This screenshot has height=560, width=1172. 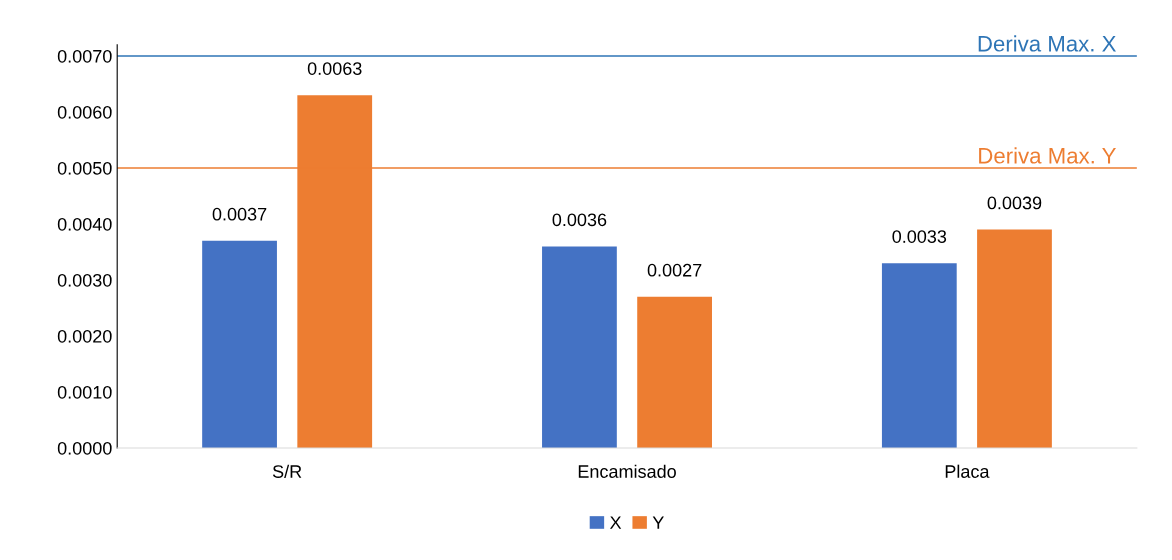 What do you see at coordinates (84, 448) in the screenshot?
I see `y-tick-label: 0.0000` at bounding box center [84, 448].